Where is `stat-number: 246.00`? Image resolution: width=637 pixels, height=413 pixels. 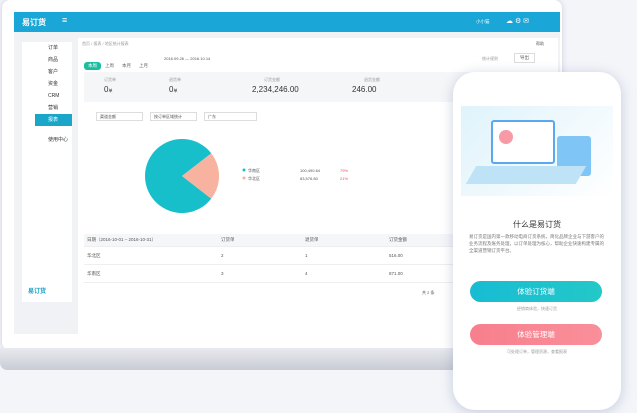
stat-number: 246.00 is located at coordinates (364, 89).